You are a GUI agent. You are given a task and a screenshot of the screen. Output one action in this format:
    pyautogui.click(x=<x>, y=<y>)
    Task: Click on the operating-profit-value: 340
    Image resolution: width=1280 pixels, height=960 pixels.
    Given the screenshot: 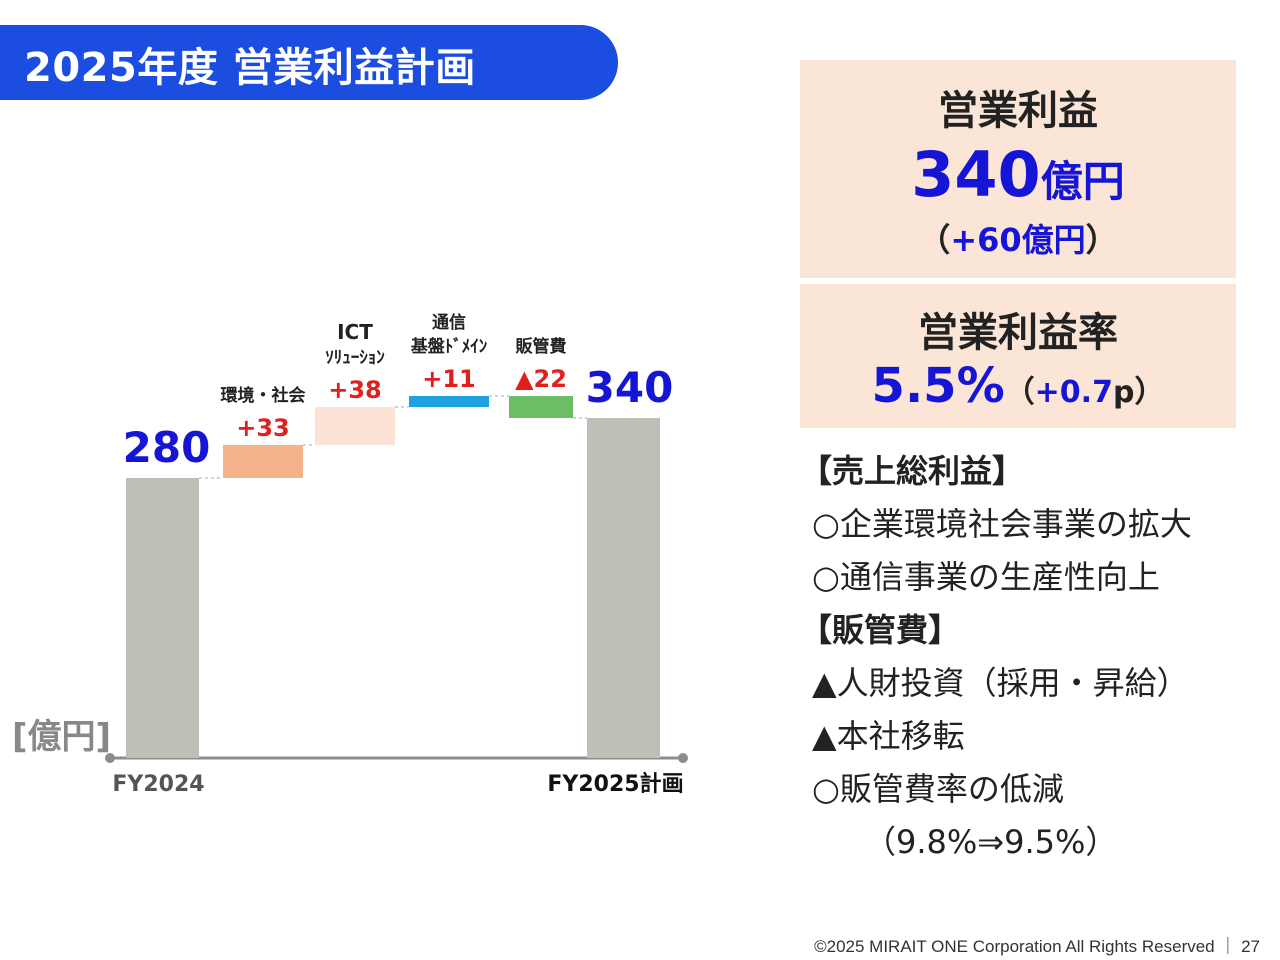 What is the action you would take?
    pyautogui.click(x=976, y=174)
    